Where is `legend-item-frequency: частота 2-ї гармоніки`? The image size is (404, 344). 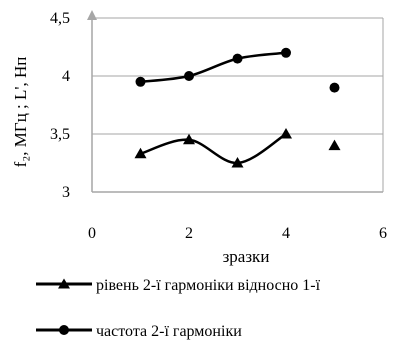 legend-item-frequency: частота 2-ї гармоніки is located at coordinates (139, 331).